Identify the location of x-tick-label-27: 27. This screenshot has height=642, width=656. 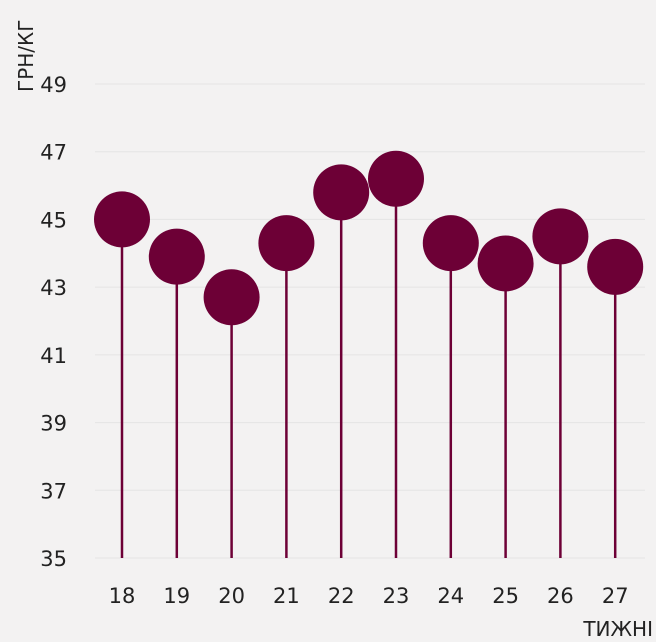
(615, 596).